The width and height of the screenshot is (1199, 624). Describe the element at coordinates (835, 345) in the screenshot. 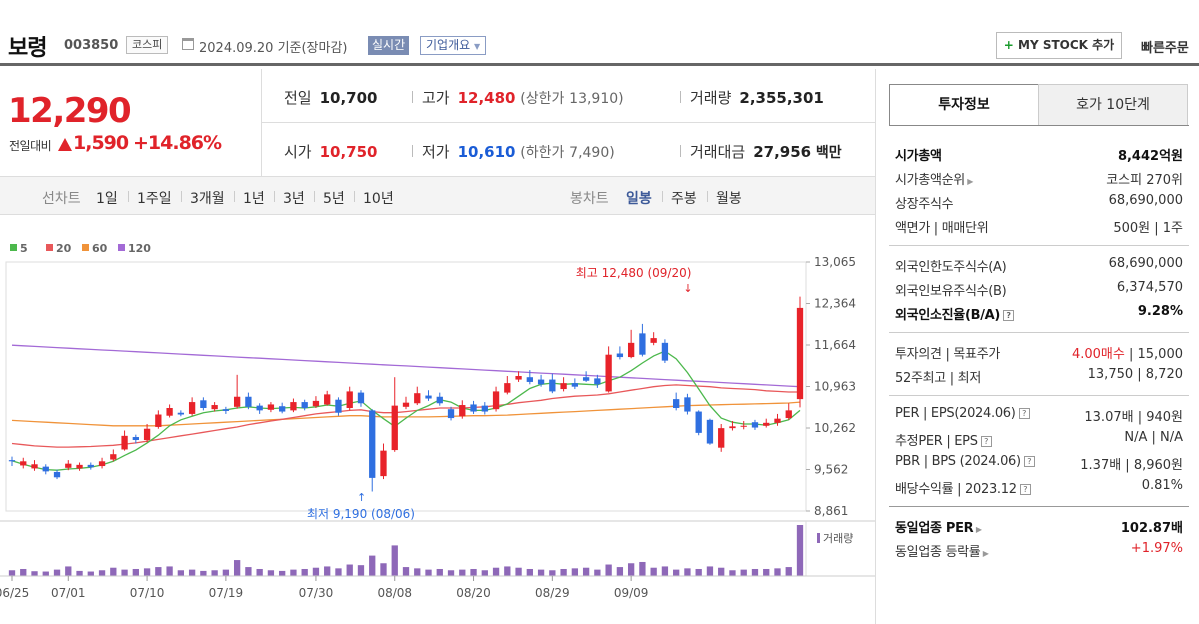

I see `y-tick-label: 11,664` at that location.